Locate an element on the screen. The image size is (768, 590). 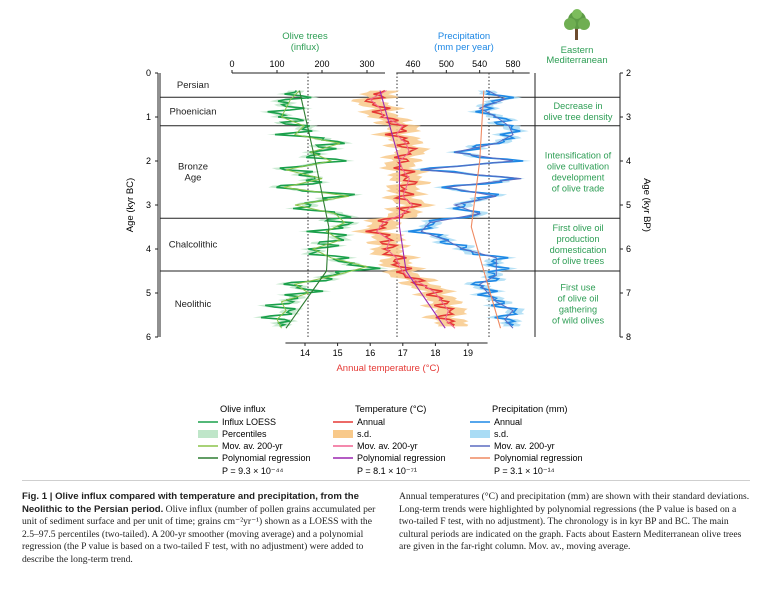
temp-tick-label: 15 is located at coordinates (338, 353).